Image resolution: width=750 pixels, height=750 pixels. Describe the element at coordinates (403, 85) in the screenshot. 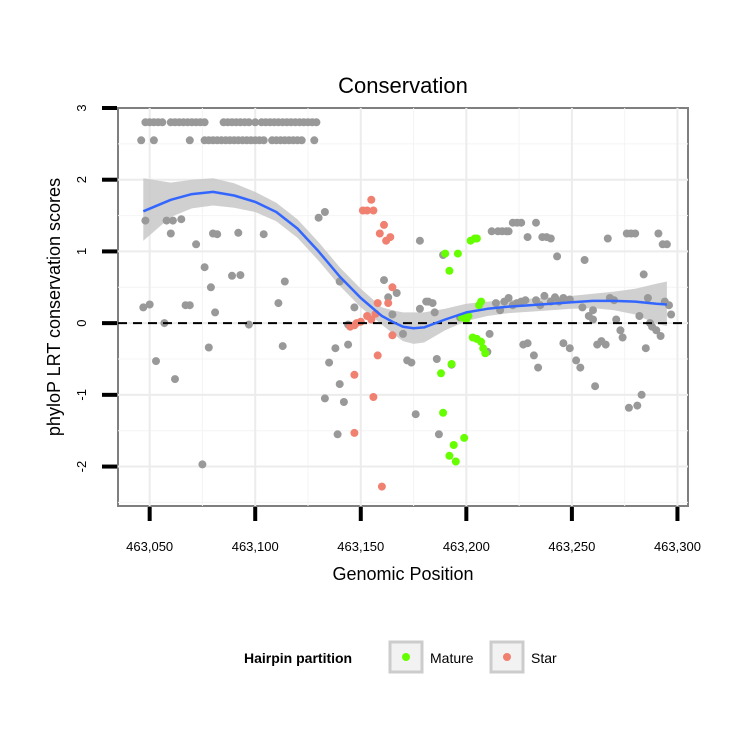

I see `chart-title: Conservation` at that location.